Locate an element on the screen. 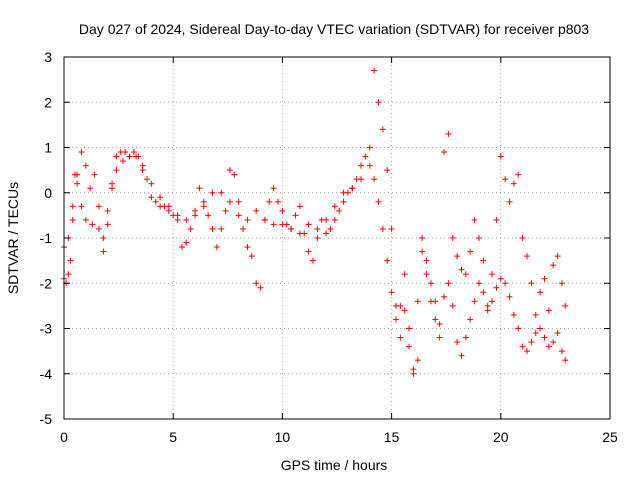 Image resolution: width=640 pixels, height=480 pixels. x-tick-label: 5 is located at coordinates (173, 437).